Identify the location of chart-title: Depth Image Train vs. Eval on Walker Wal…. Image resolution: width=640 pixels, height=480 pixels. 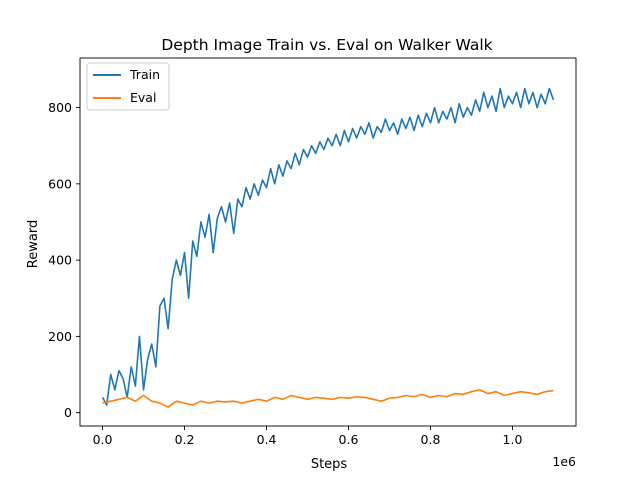
(326, 45).